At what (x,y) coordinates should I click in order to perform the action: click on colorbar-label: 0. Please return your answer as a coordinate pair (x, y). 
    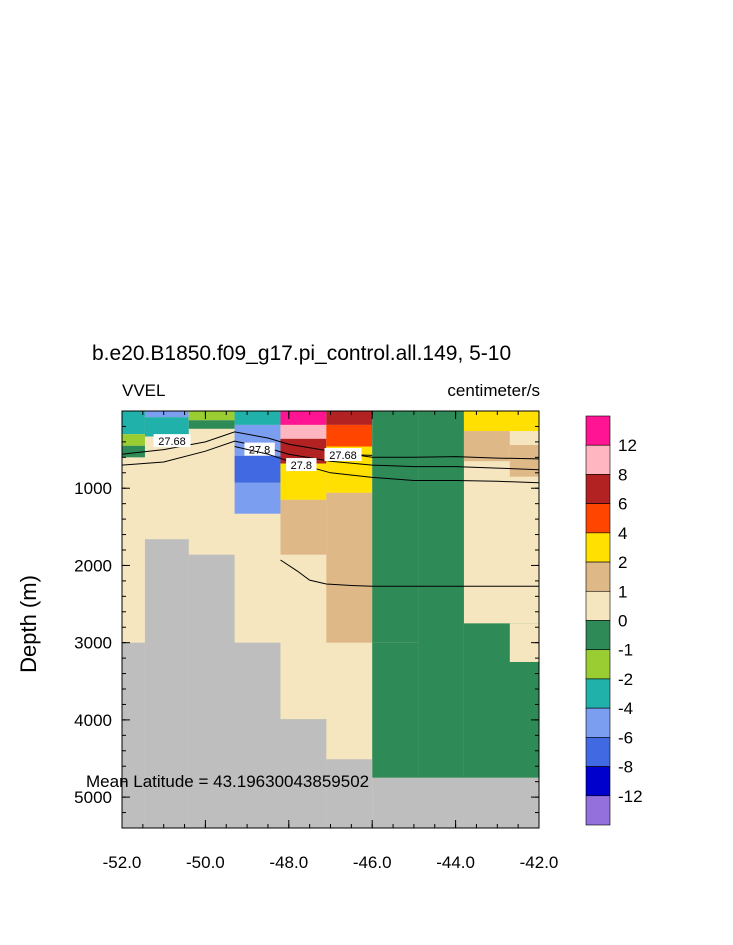
    Looking at the image, I should click on (622, 621).